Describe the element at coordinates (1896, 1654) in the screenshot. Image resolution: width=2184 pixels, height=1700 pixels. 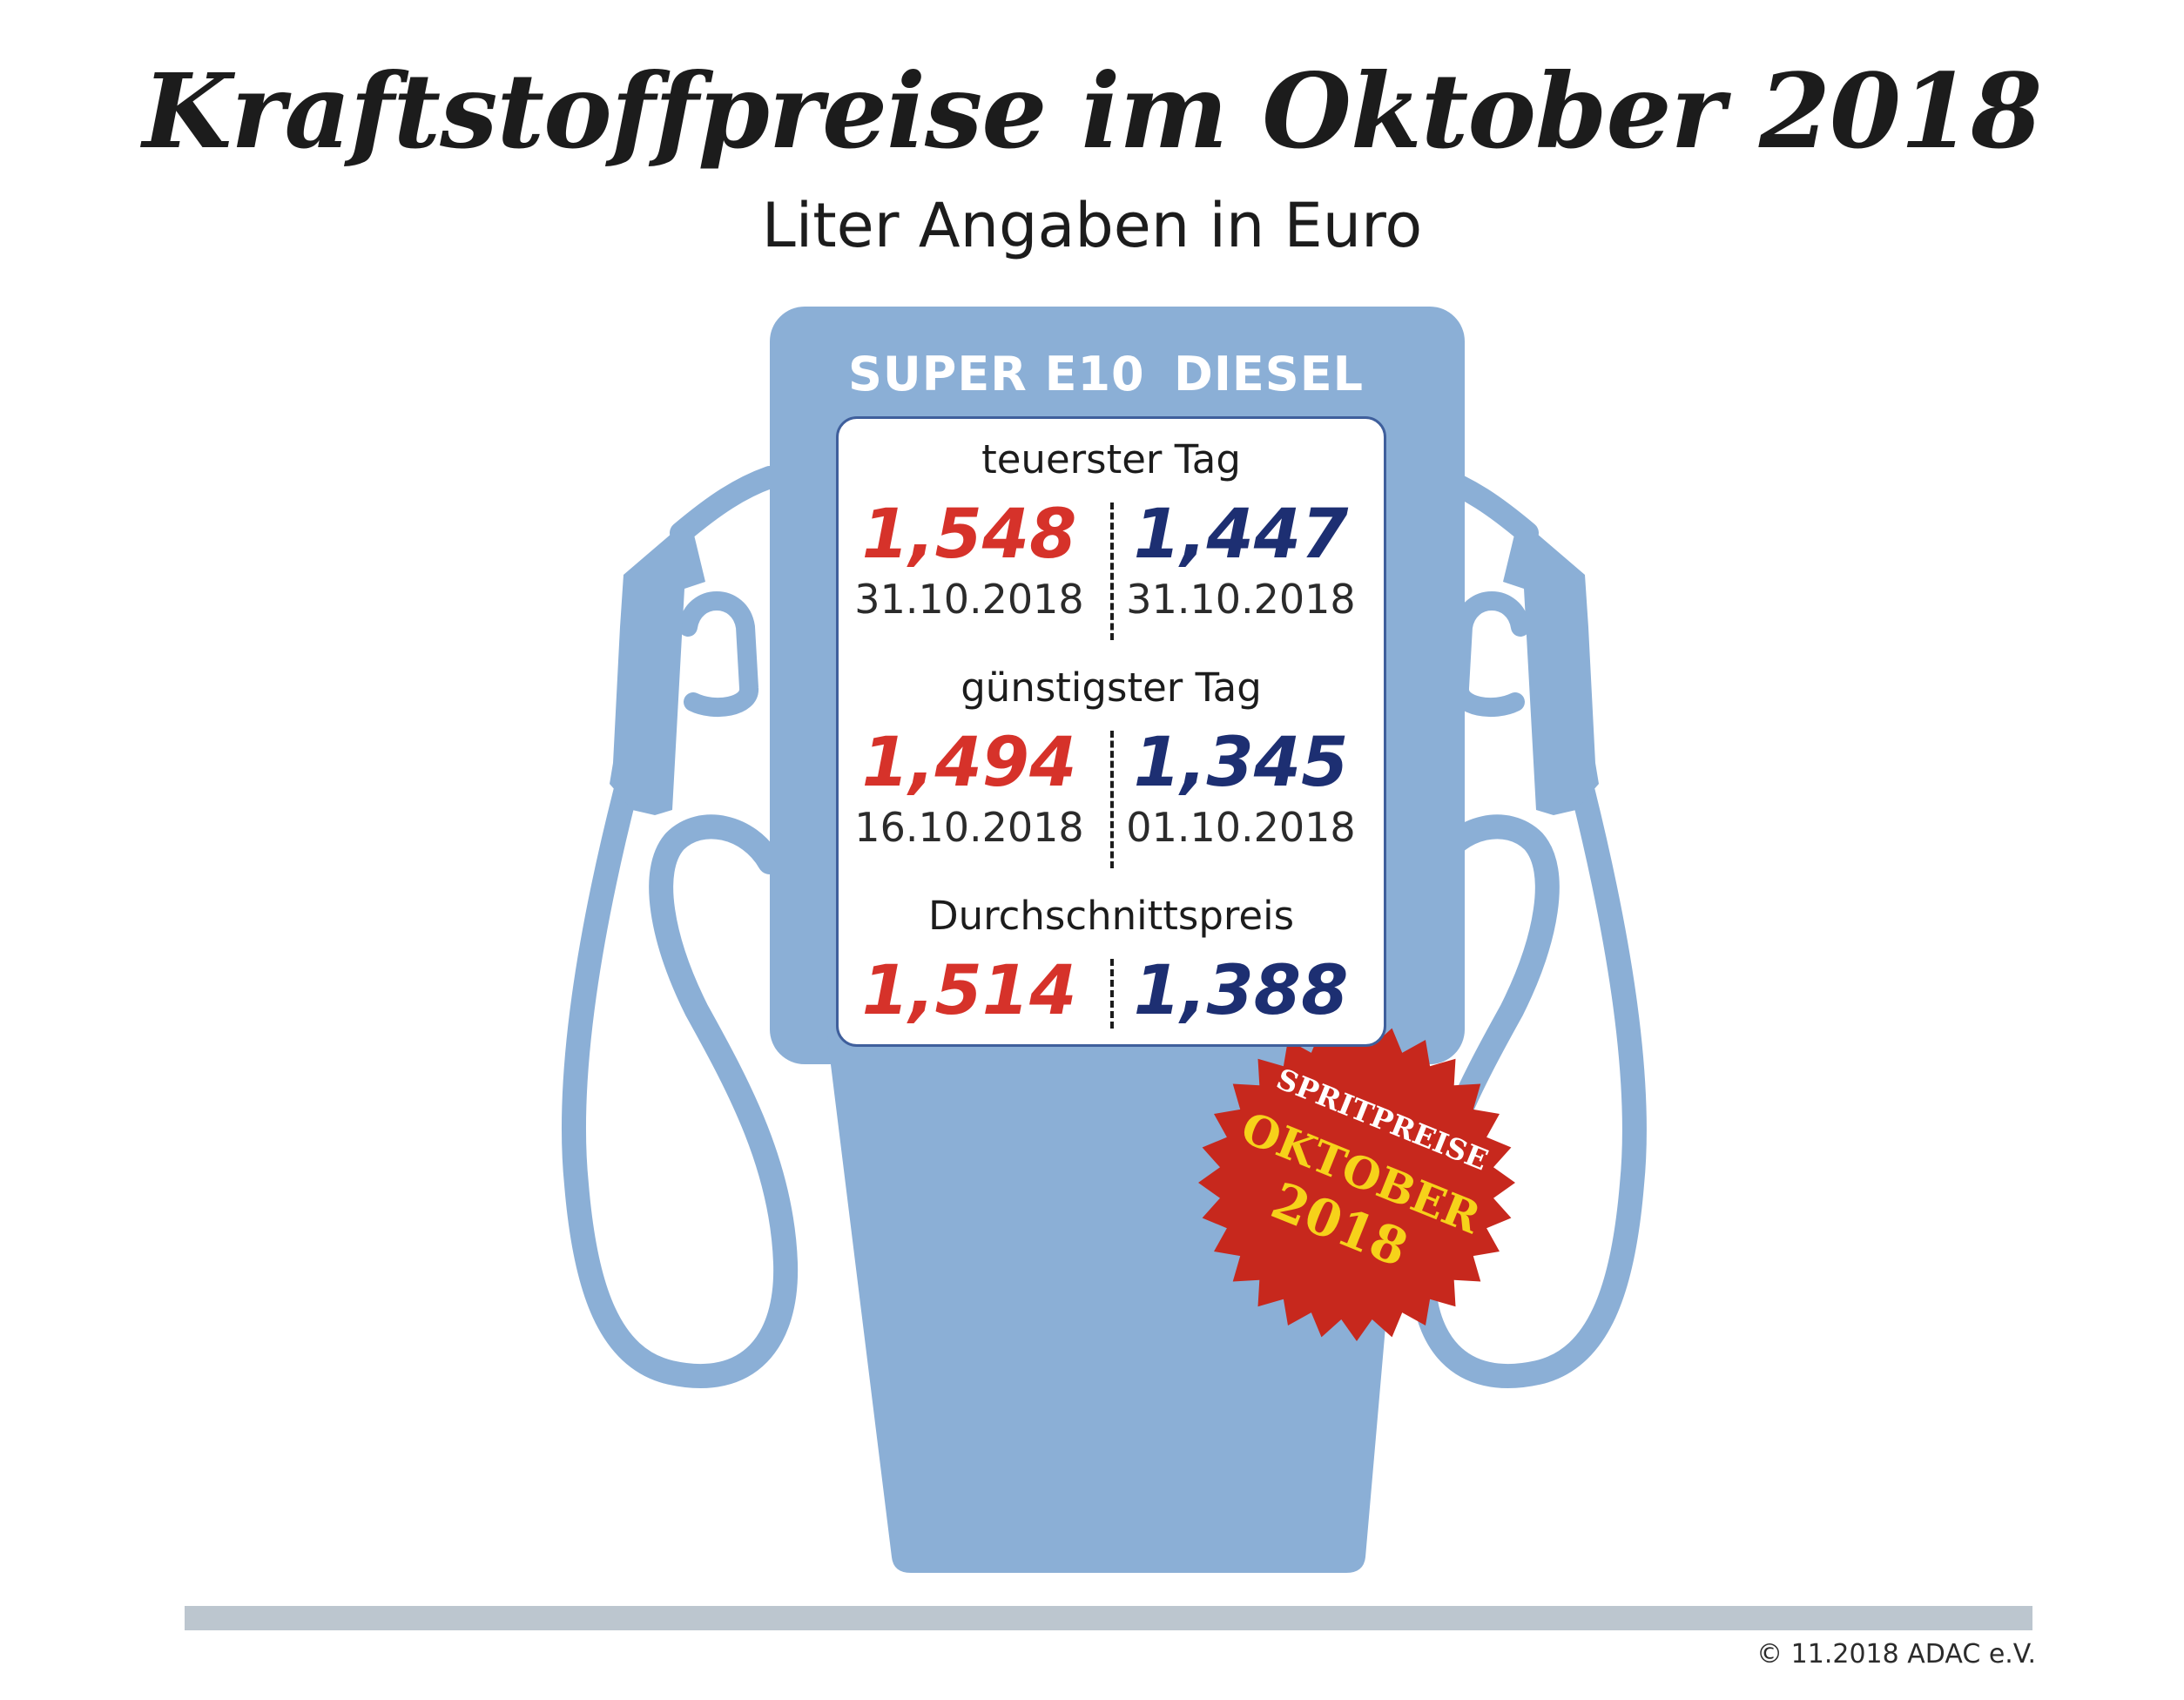
I see `copyright: © 11.2018 ADAC e.V.` at that location.